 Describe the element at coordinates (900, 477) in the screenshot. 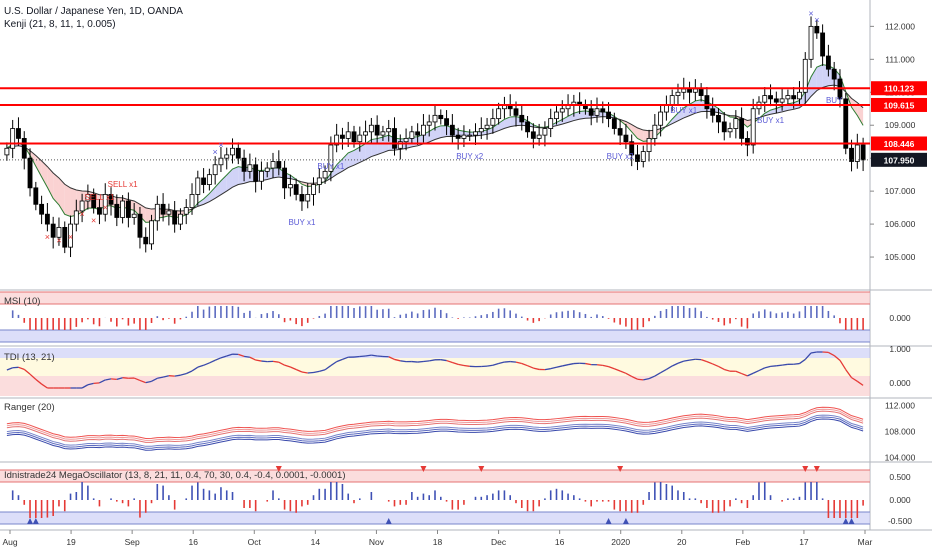

I see `mega-tick-label: 0.500` at that location.